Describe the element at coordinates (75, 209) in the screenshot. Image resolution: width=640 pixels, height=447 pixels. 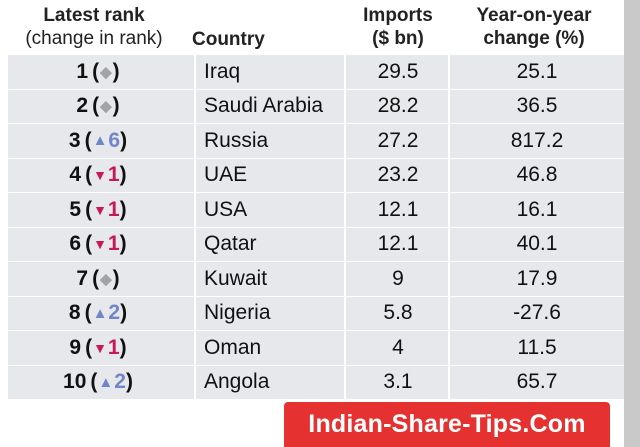
I see `rank-number: 5` at that location.